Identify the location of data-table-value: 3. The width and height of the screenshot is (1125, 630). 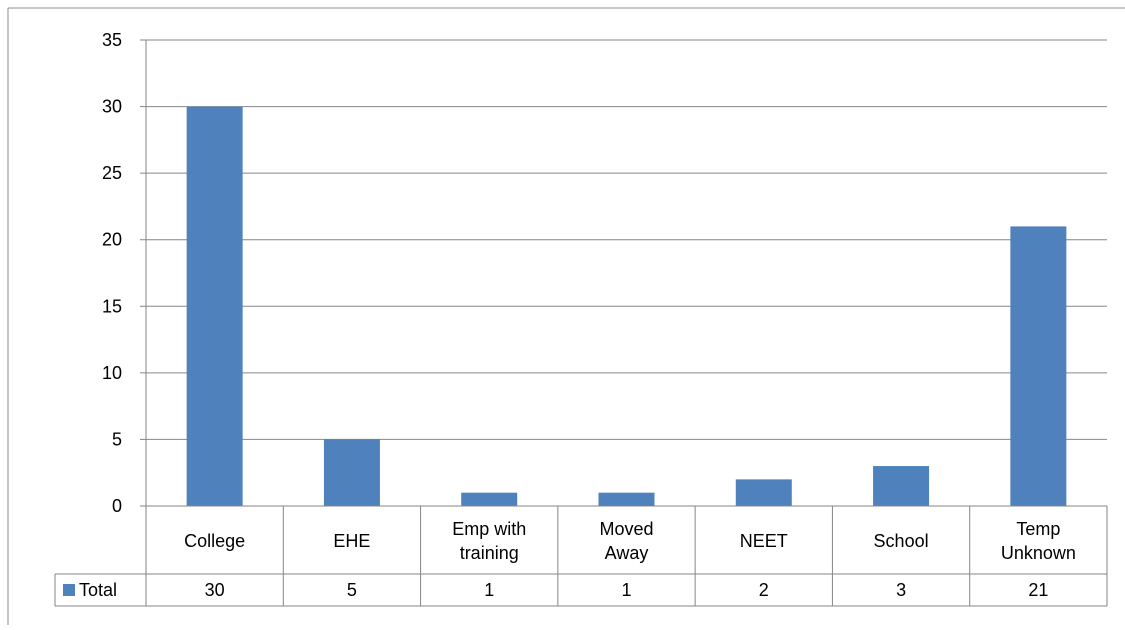
(901, 590).